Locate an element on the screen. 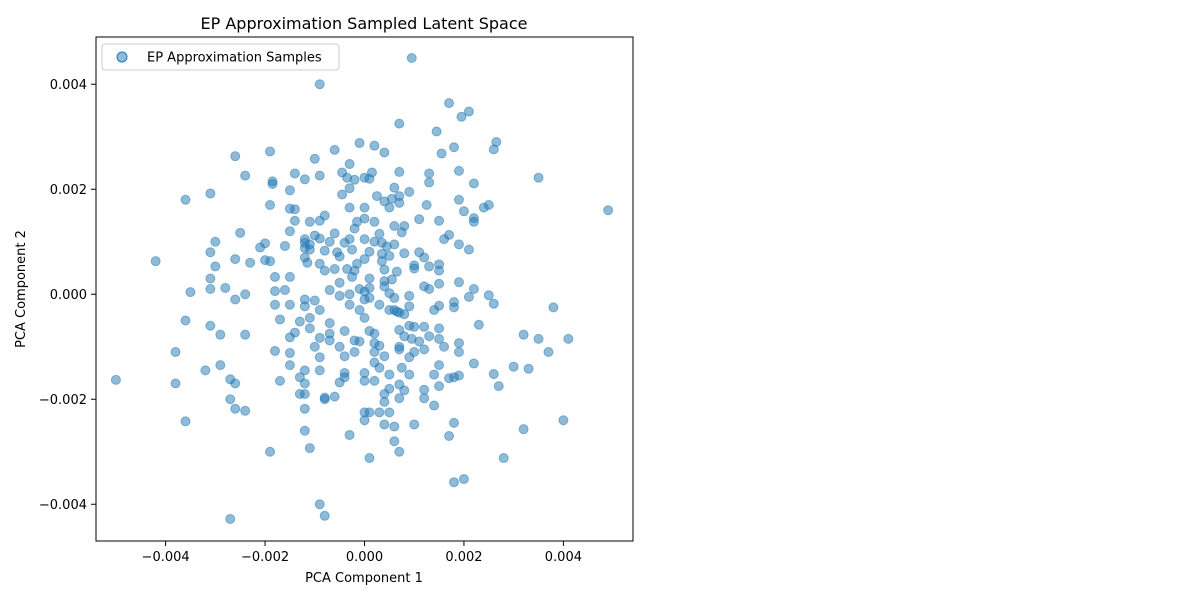  legend: EP Approximation Samples is located at coordinates (220, 57).